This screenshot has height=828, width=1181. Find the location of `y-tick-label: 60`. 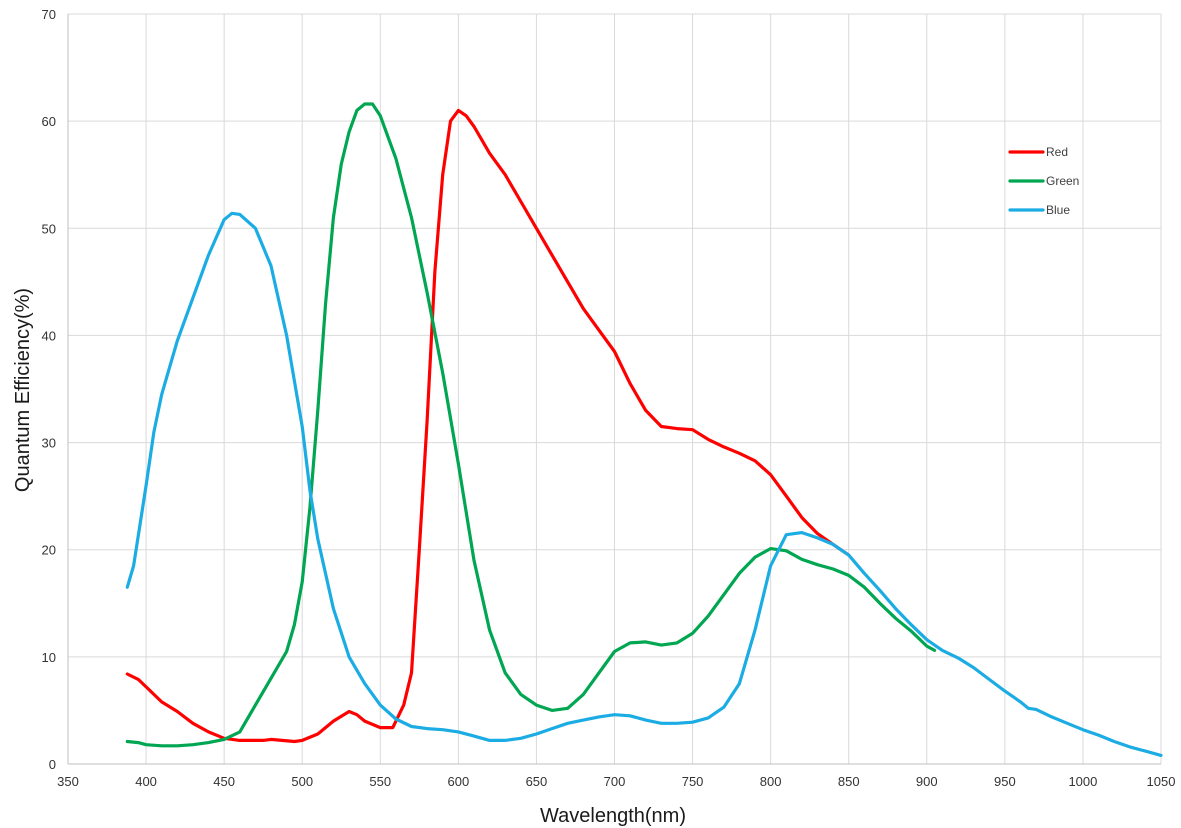

y-tick-label: 60 is located at coordinates (49, 121).